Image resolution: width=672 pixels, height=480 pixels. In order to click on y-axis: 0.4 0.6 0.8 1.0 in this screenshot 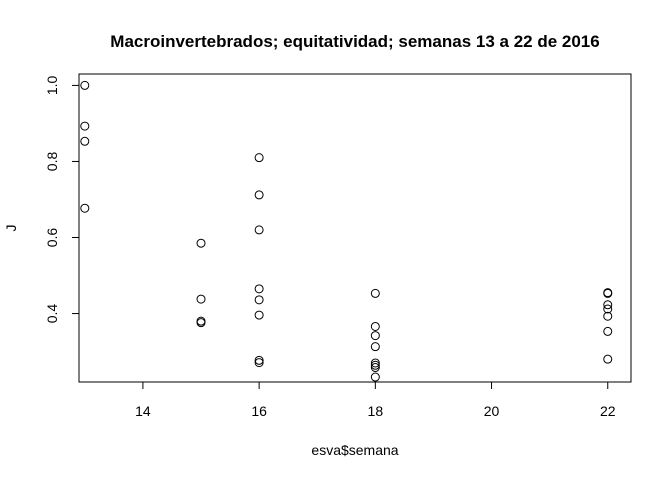, I will do `click(62, 199)`.